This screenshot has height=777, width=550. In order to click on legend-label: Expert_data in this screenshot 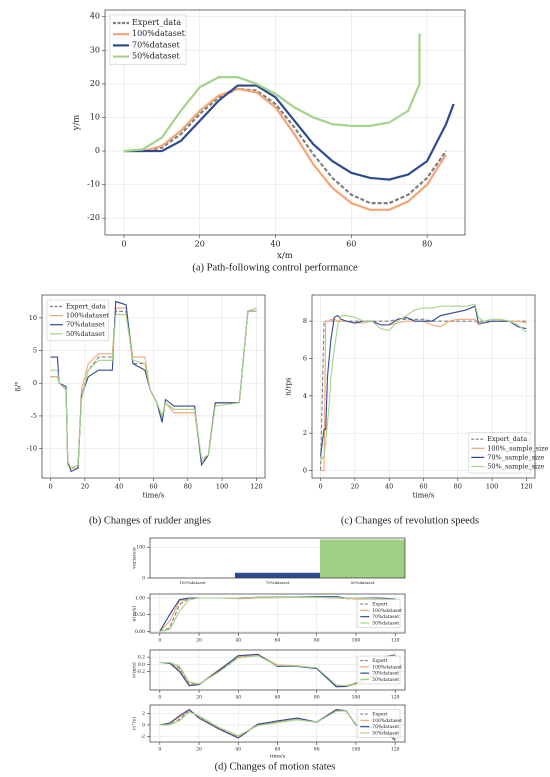, I will do `click(86, 307)`.